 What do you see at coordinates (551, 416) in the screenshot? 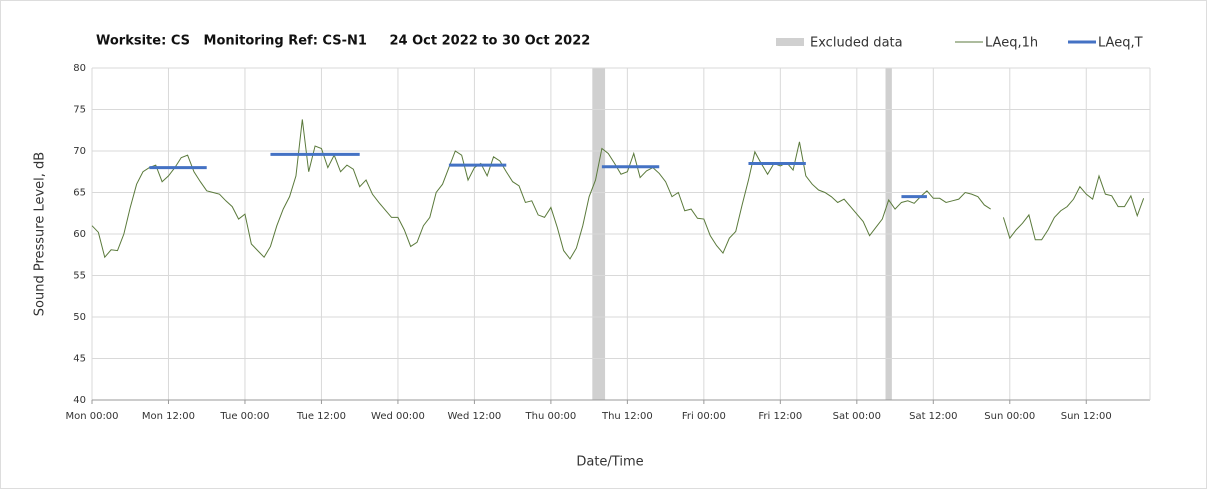
I see `x-tick-label: Thu 00:00` at bounding box center [551, 416].